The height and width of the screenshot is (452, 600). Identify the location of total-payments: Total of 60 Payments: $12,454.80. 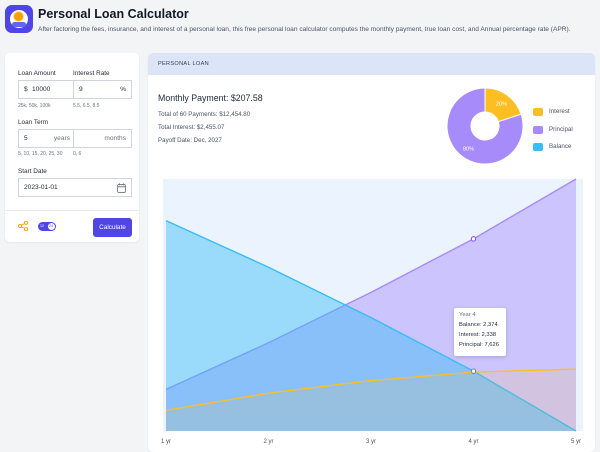
(204, 114).